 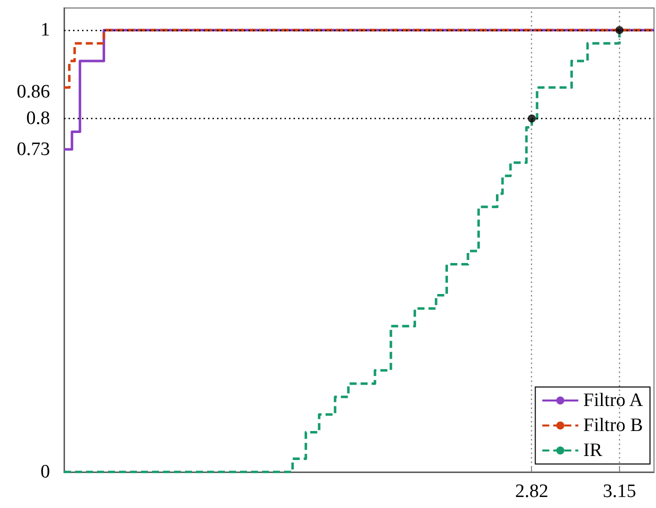 I want to click on legend-label: IR, so click(x=593, y=450).